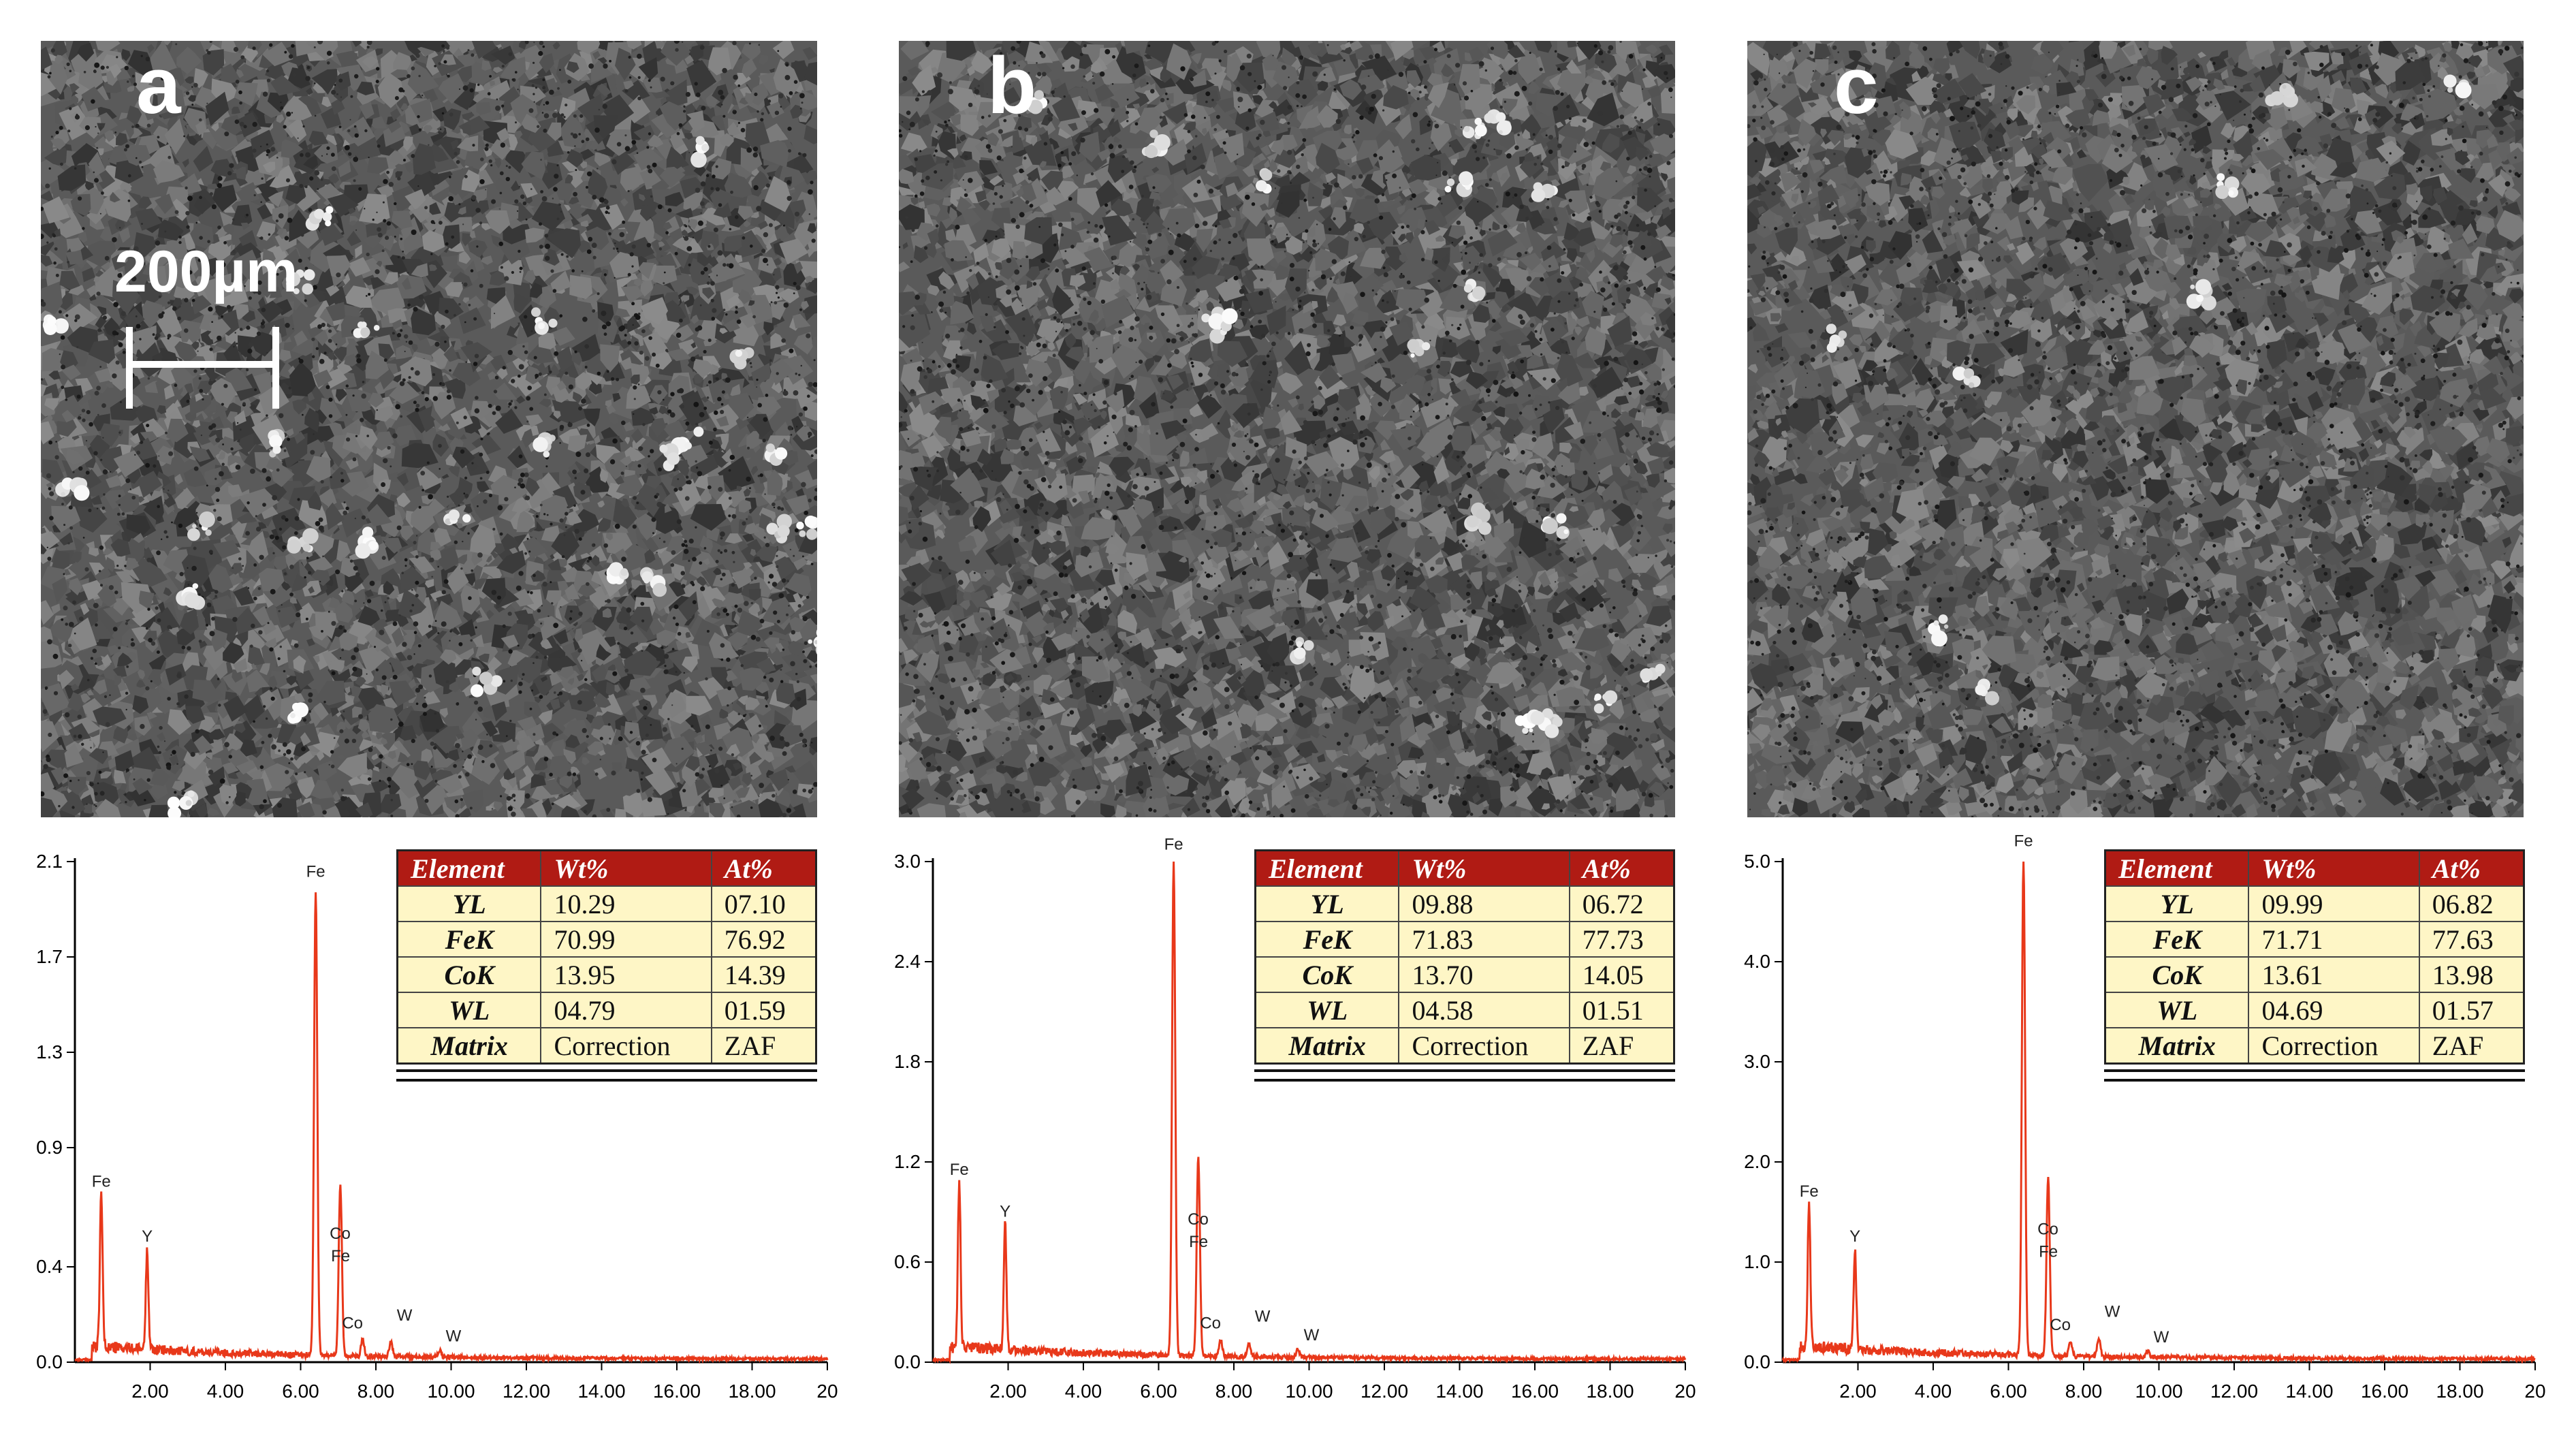 The image size is (2576, 1433). What do you see at coordinates (1459, 1391) in the screenshot?
I see `x-tick-label: 14.00` at bounding box center [1459, 1391].